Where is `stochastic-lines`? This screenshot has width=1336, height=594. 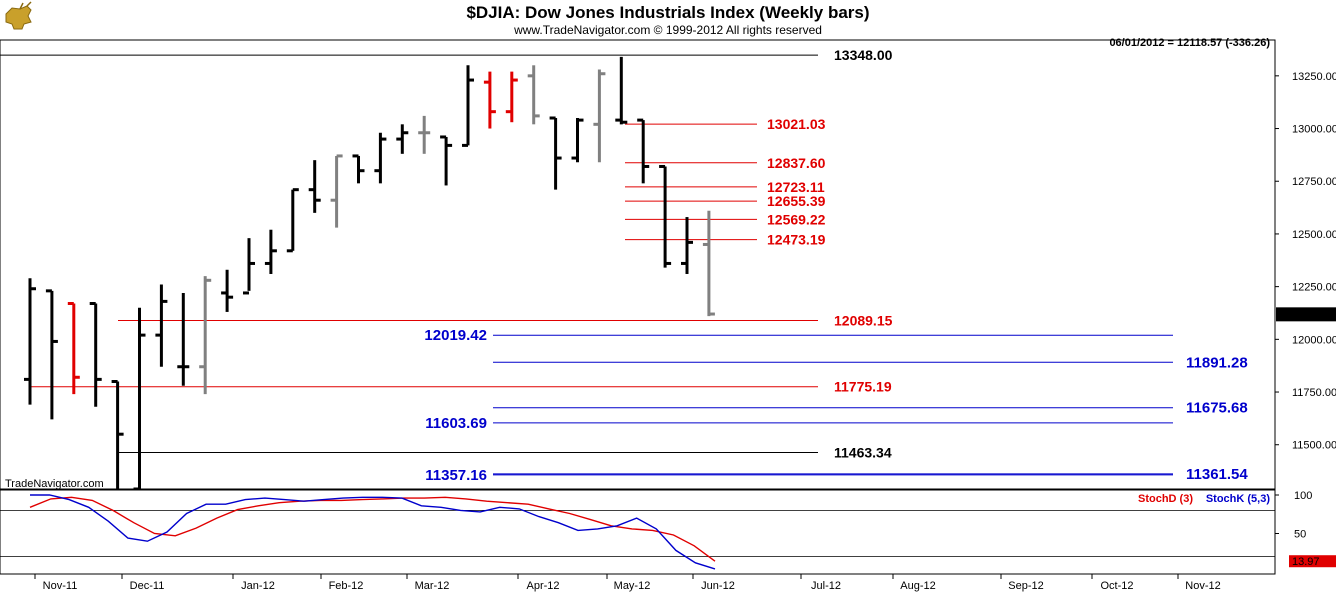
stochastic-lines is located at coordinates (637, 532).